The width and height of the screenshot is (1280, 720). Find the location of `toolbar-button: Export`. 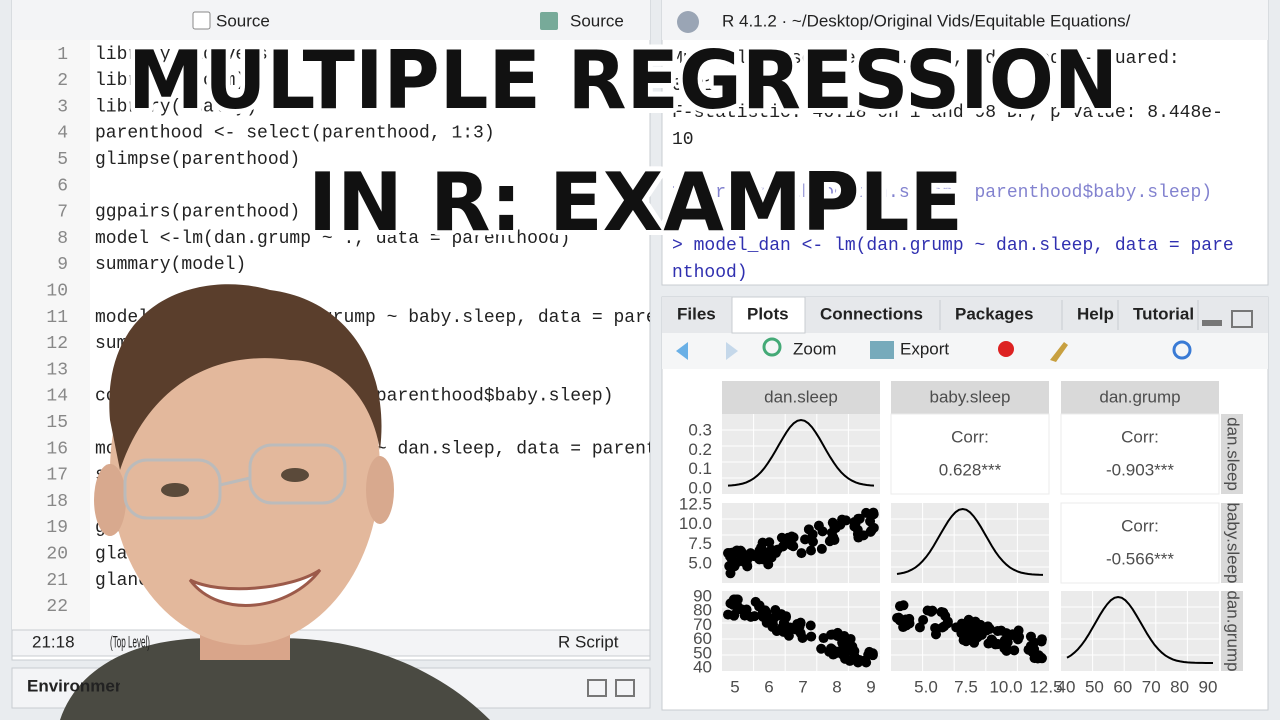

toolbar-button: Export is located at coordinates (924, 348).